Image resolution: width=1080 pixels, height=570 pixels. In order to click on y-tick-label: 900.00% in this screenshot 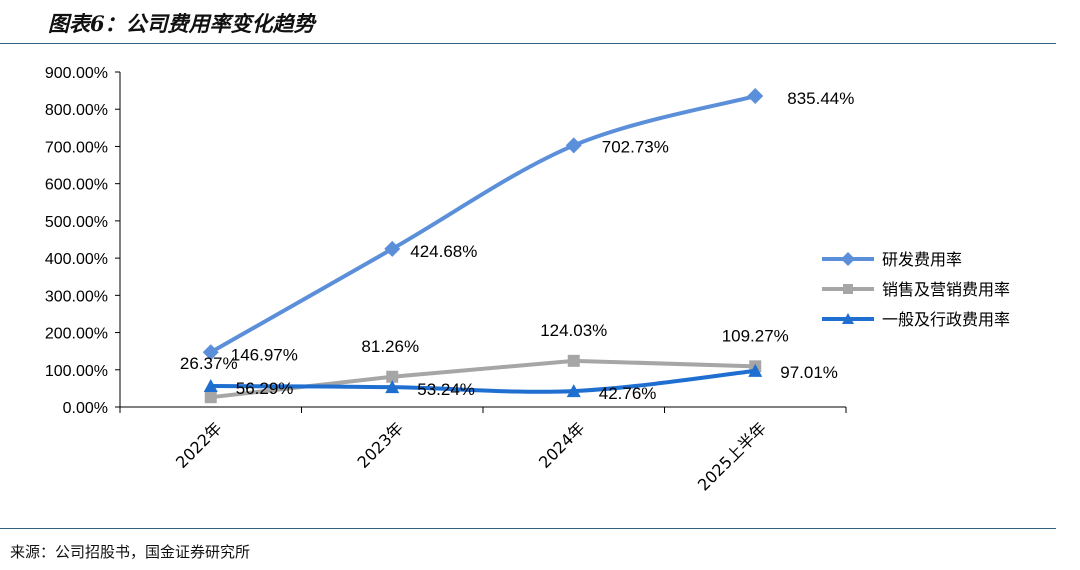, I will do `click(76, 73)`.